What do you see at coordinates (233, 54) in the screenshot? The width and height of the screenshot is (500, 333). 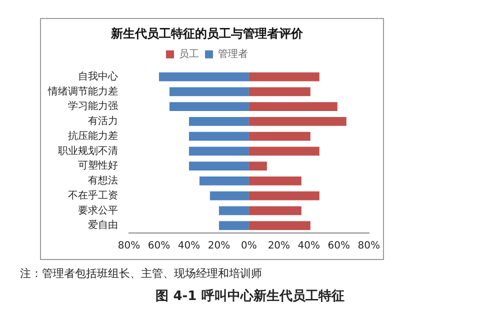 I see `legend-label: 管理者` at bounding box center [233, 54].